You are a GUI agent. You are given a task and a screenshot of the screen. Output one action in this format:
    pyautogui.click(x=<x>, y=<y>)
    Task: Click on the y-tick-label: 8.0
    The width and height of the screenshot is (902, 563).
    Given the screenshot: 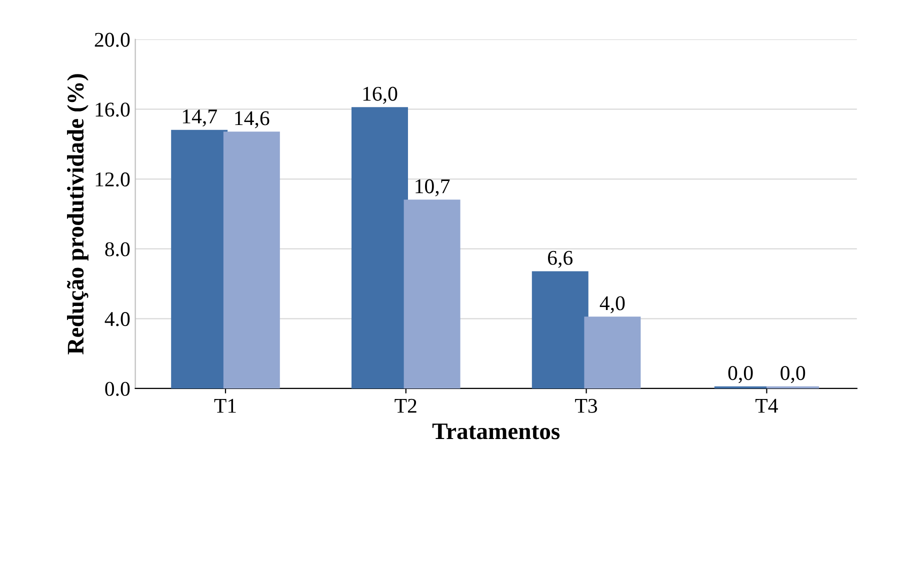 What is the action you would take?
    pyautogui.click(x=117, y=249)
    